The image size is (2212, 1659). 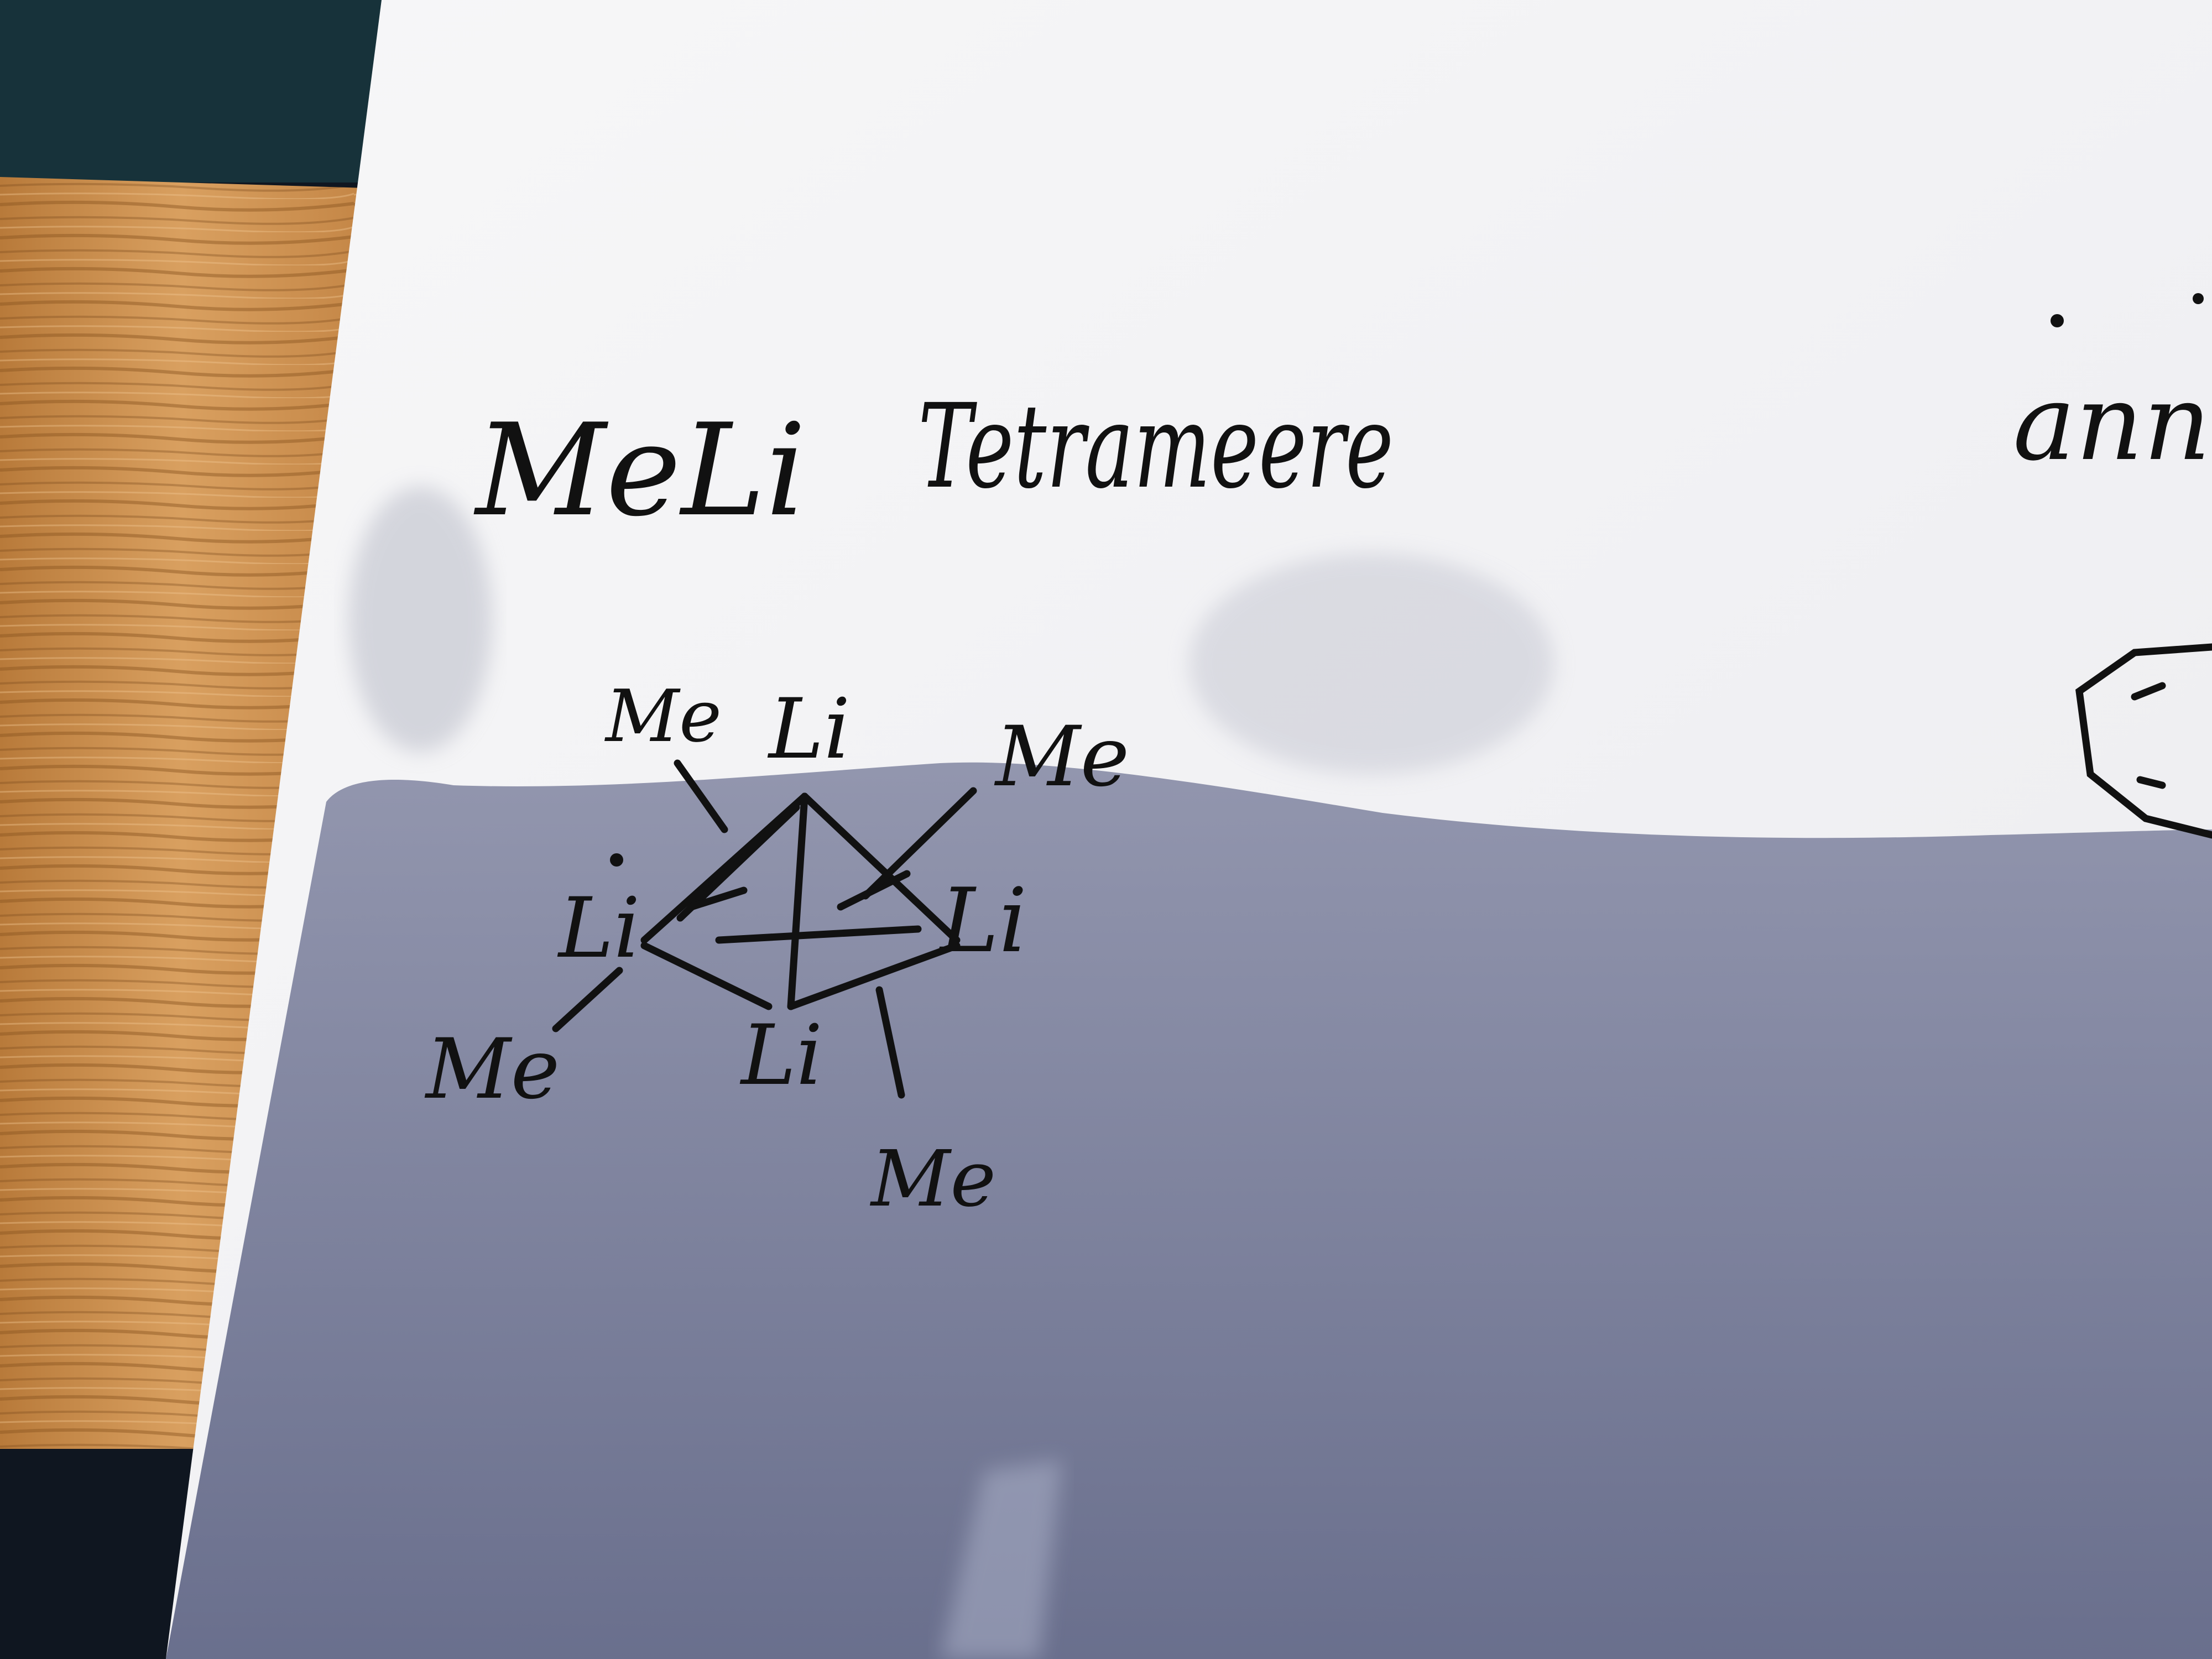 I want to click on wooden-table, so click(x=183, y=813).